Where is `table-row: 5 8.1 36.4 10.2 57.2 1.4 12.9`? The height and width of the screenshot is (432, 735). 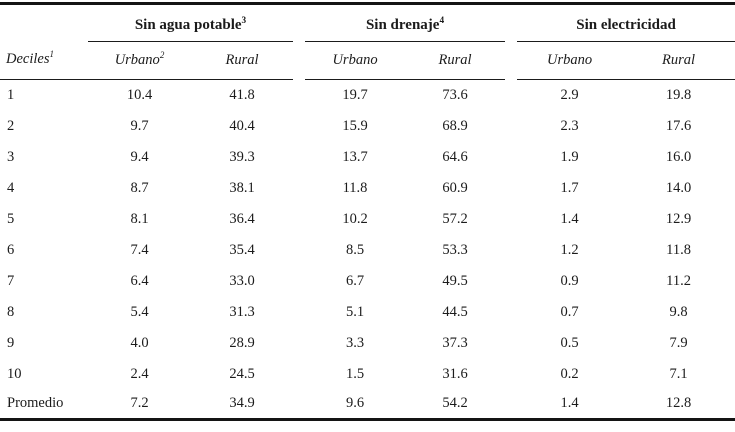
table-row: 5 8.1 36.4 10.2 57.2 1.4 12.9 is located at coordinates (367, 219).